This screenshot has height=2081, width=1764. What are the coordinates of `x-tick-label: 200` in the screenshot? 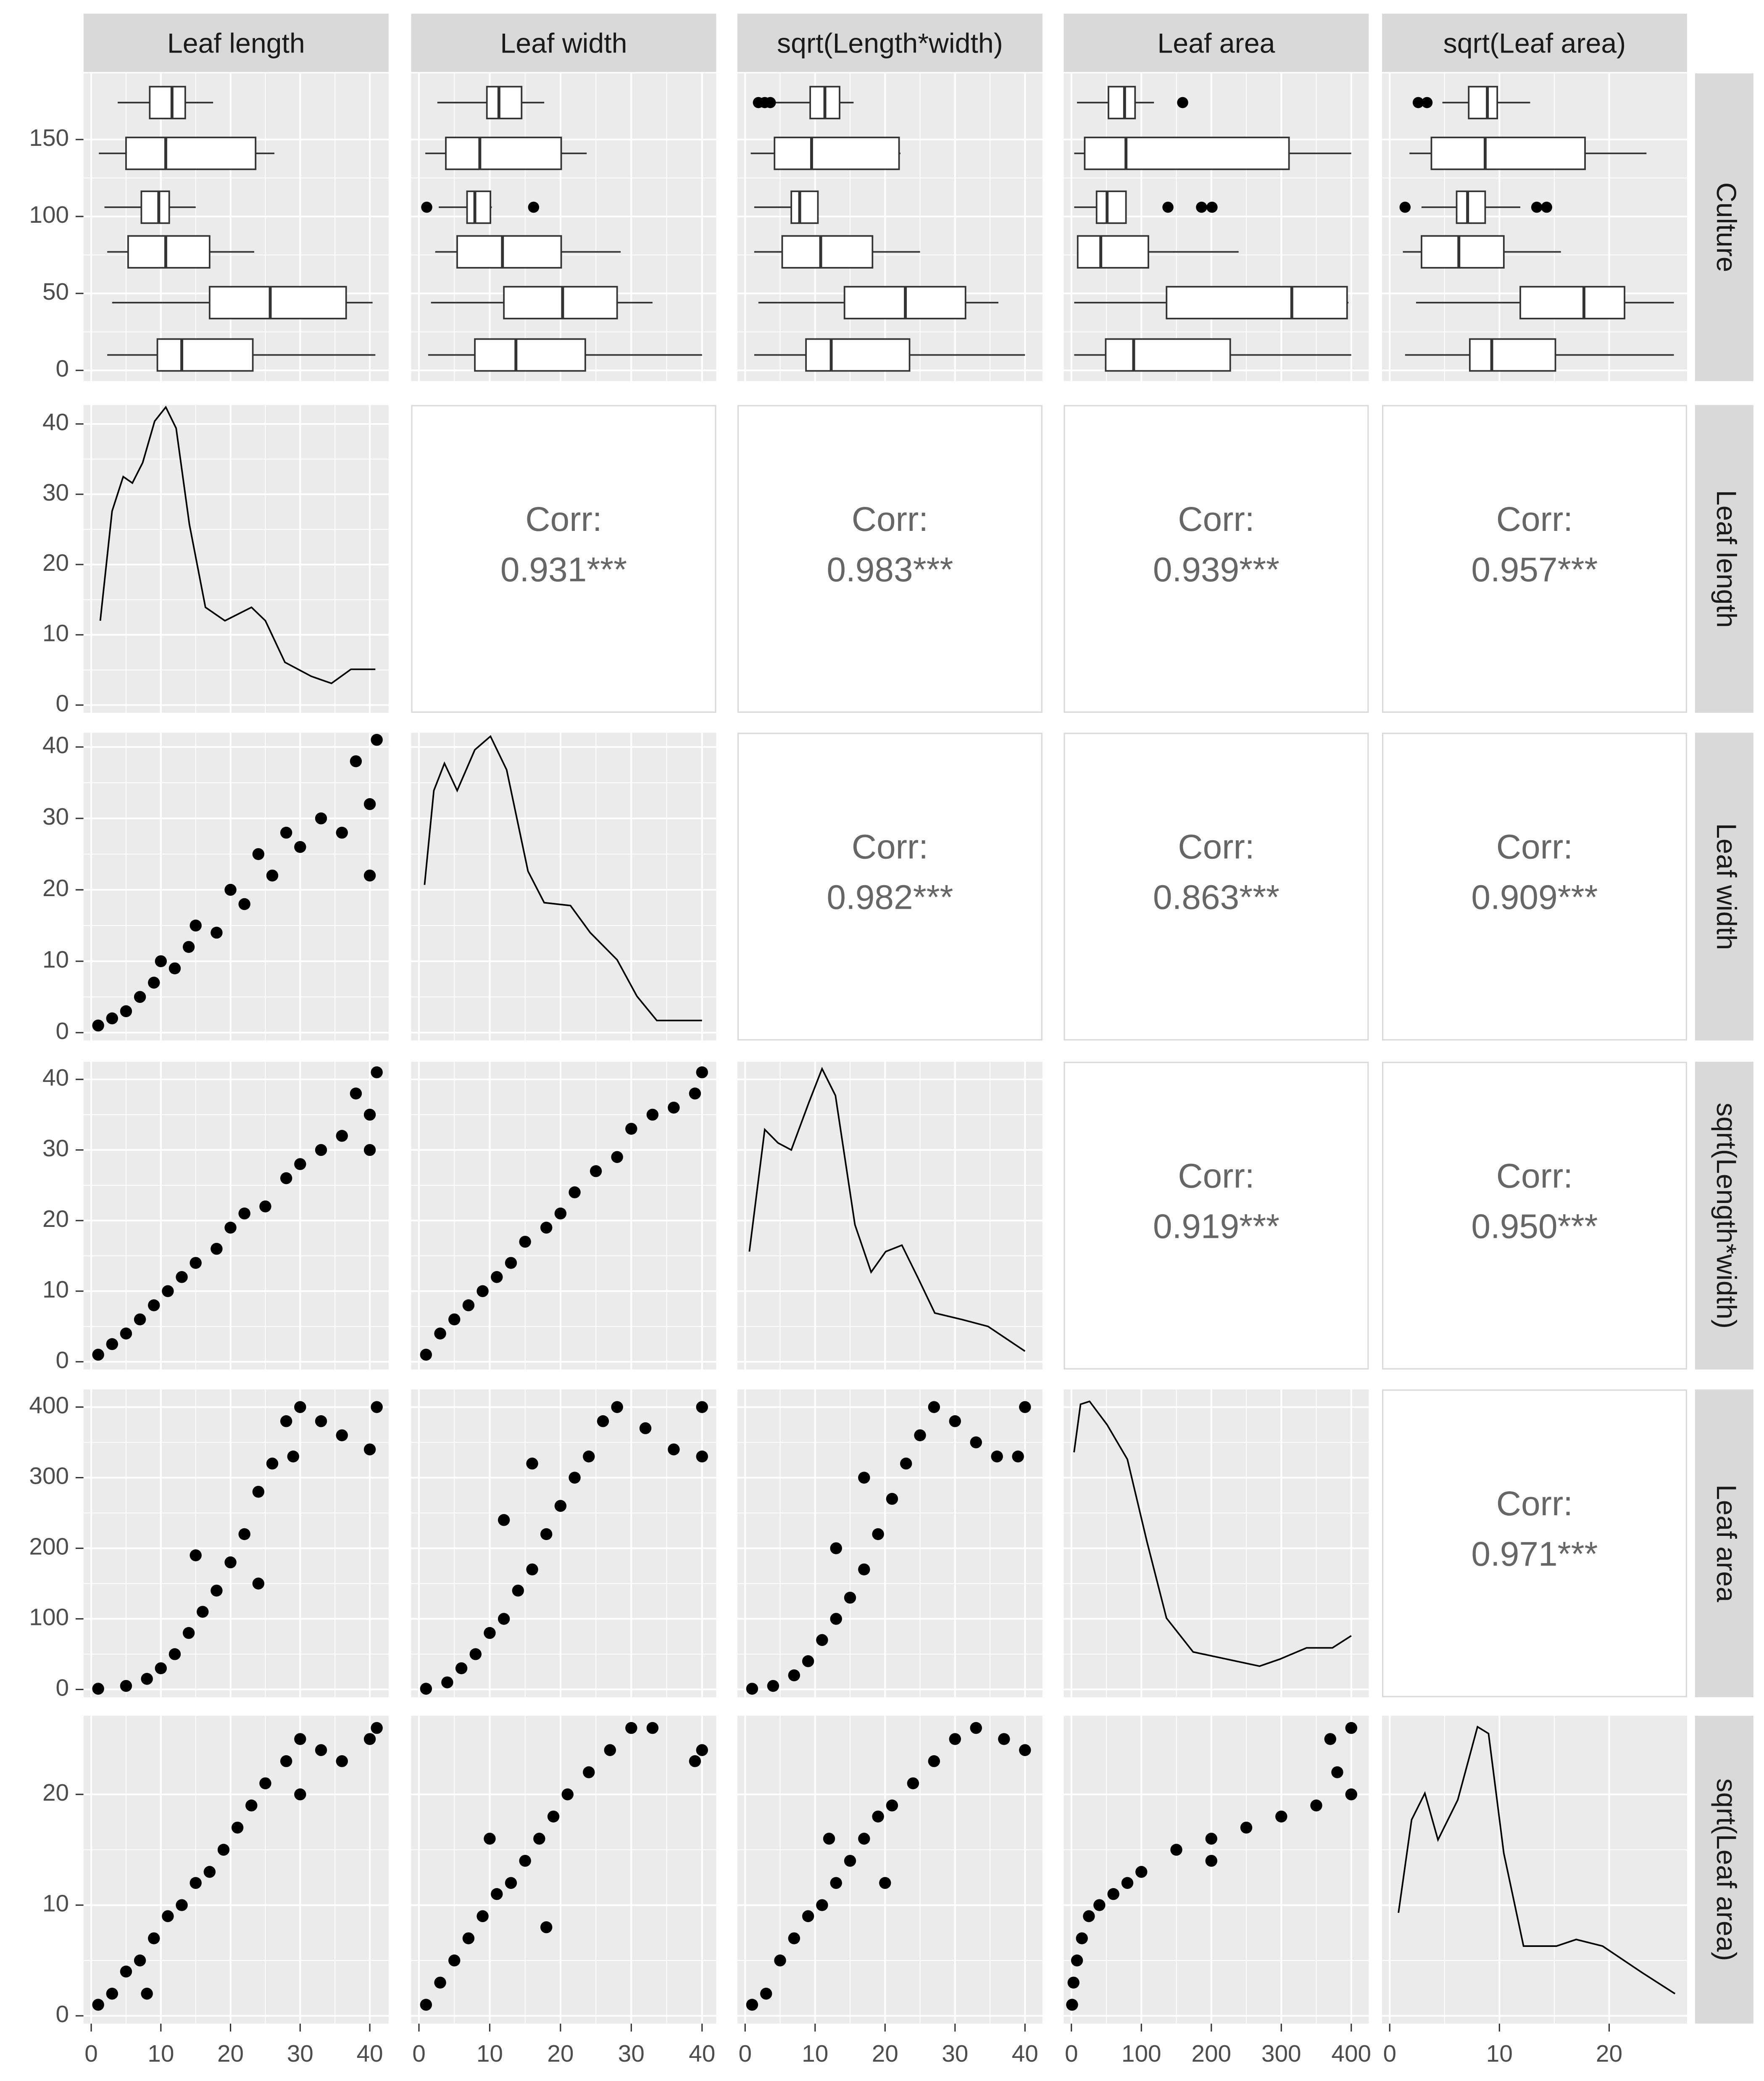 It's located at (1211, 2054).